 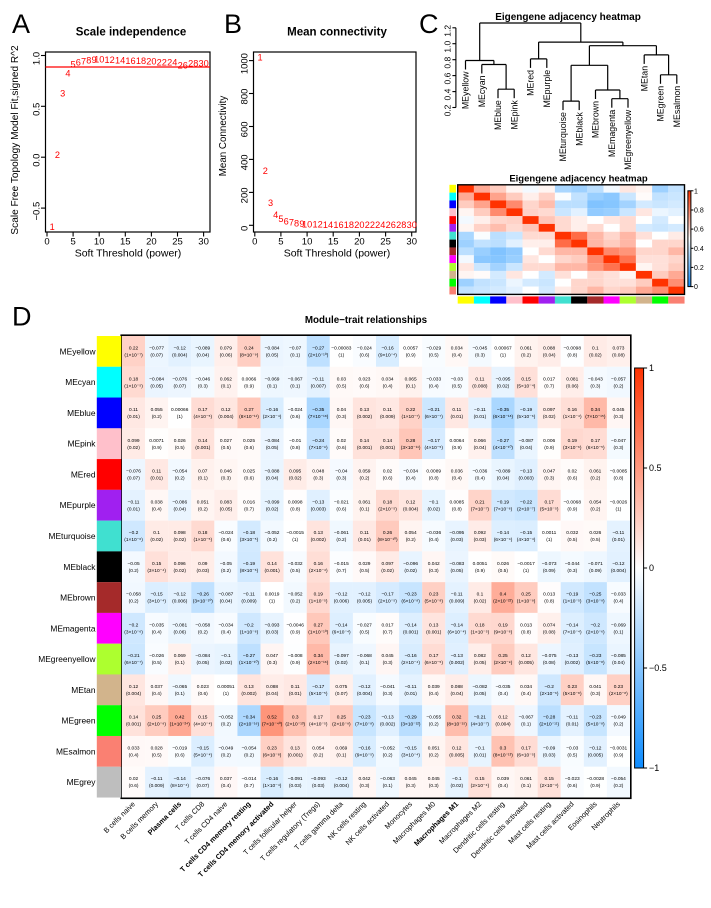 I want to click on svg-text: 0.059, so click(x=364, y=472).